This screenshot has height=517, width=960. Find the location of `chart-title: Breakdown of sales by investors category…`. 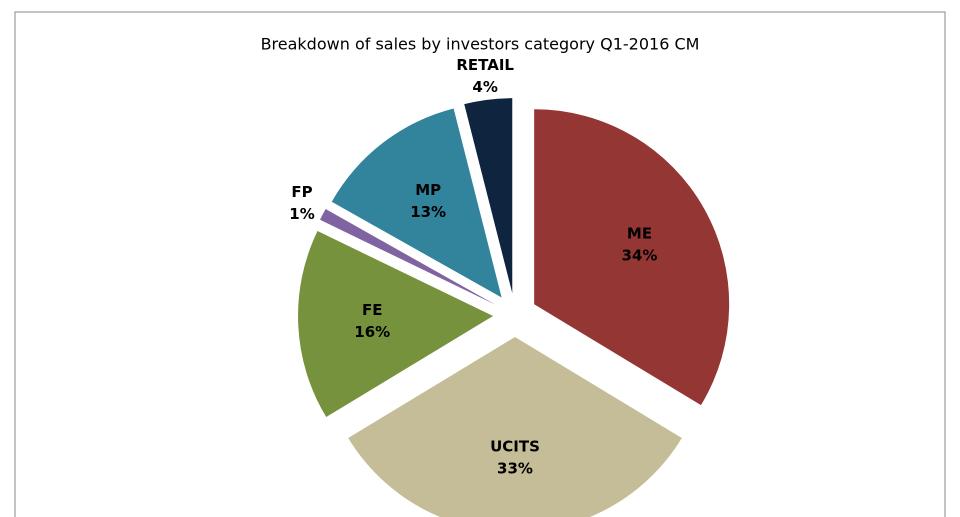

chart-title: Breakdown of sales by investors category… is located at coordinates (480, 44).